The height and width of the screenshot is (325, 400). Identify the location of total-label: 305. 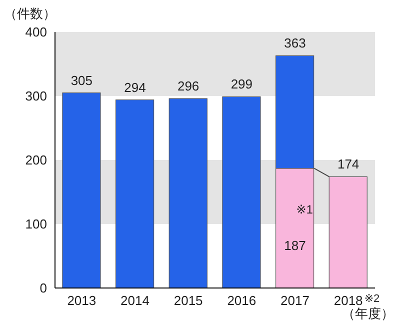
(81, 80).